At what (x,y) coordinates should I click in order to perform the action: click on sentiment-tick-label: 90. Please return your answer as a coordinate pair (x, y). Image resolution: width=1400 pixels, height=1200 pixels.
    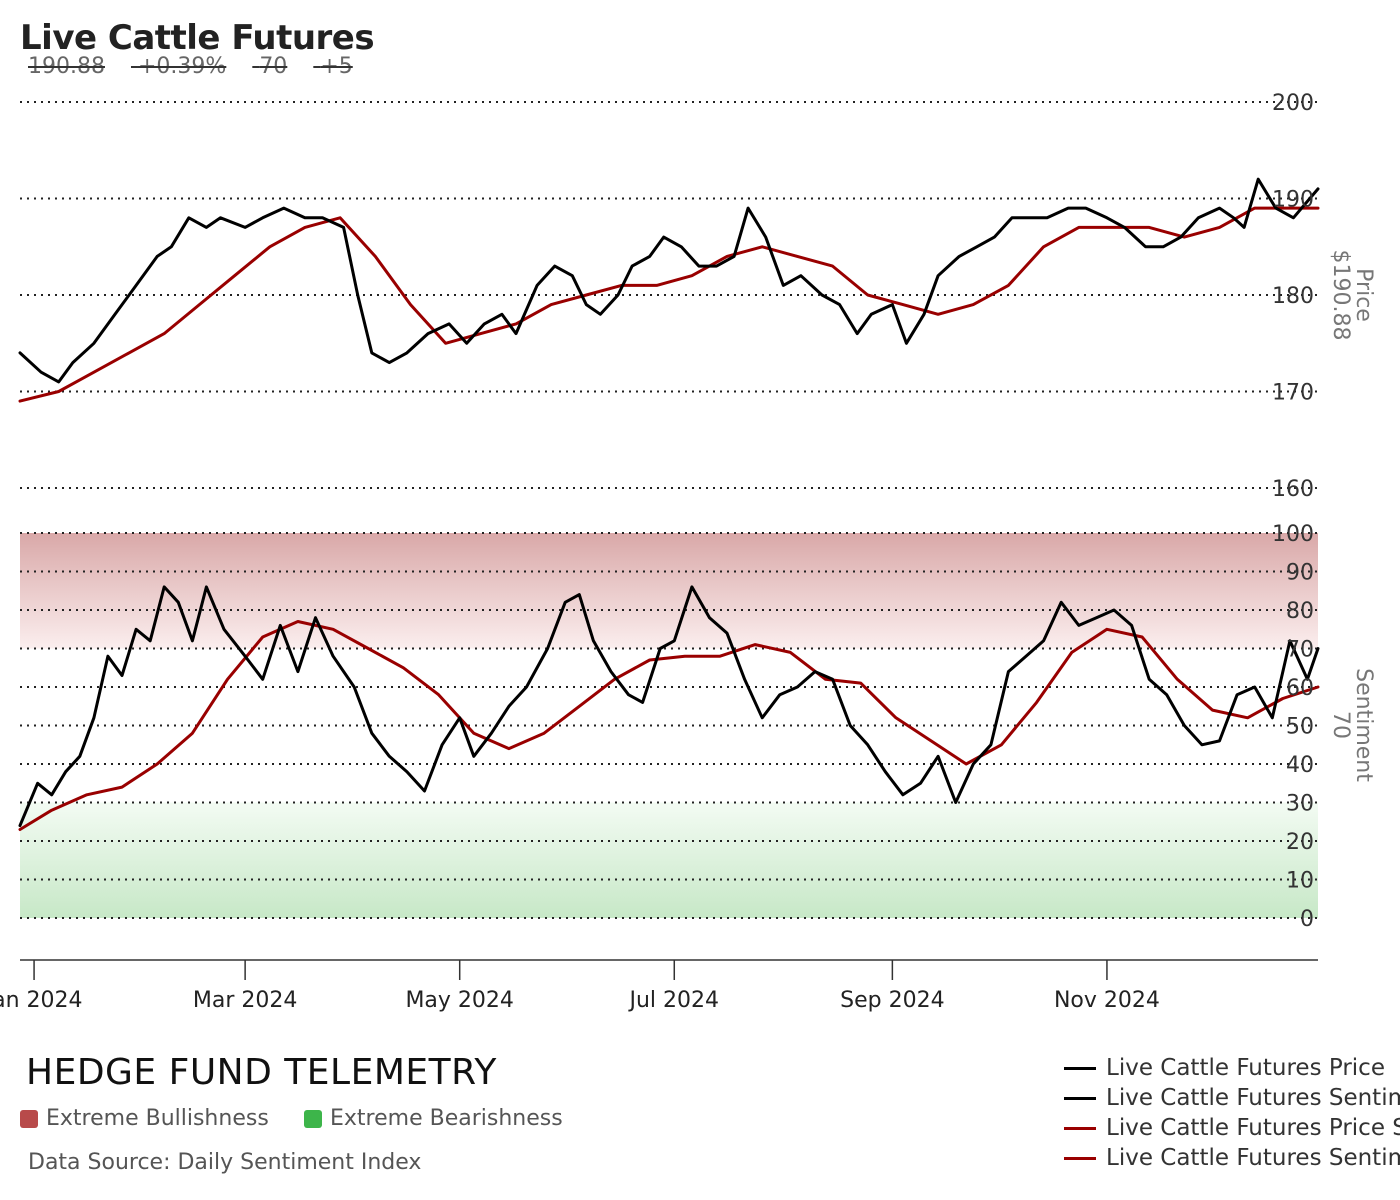
    Looking at the image, I should click on (1300, 573).